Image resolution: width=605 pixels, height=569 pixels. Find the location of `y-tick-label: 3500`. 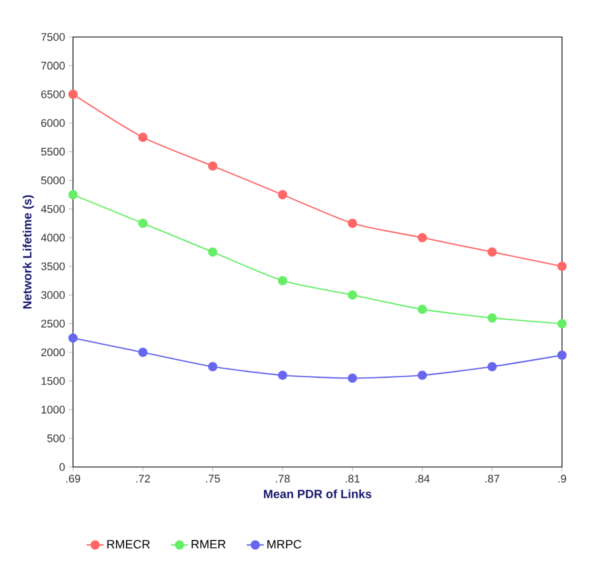

y-tick-label: 3500 is located at coordinates (53, 266).